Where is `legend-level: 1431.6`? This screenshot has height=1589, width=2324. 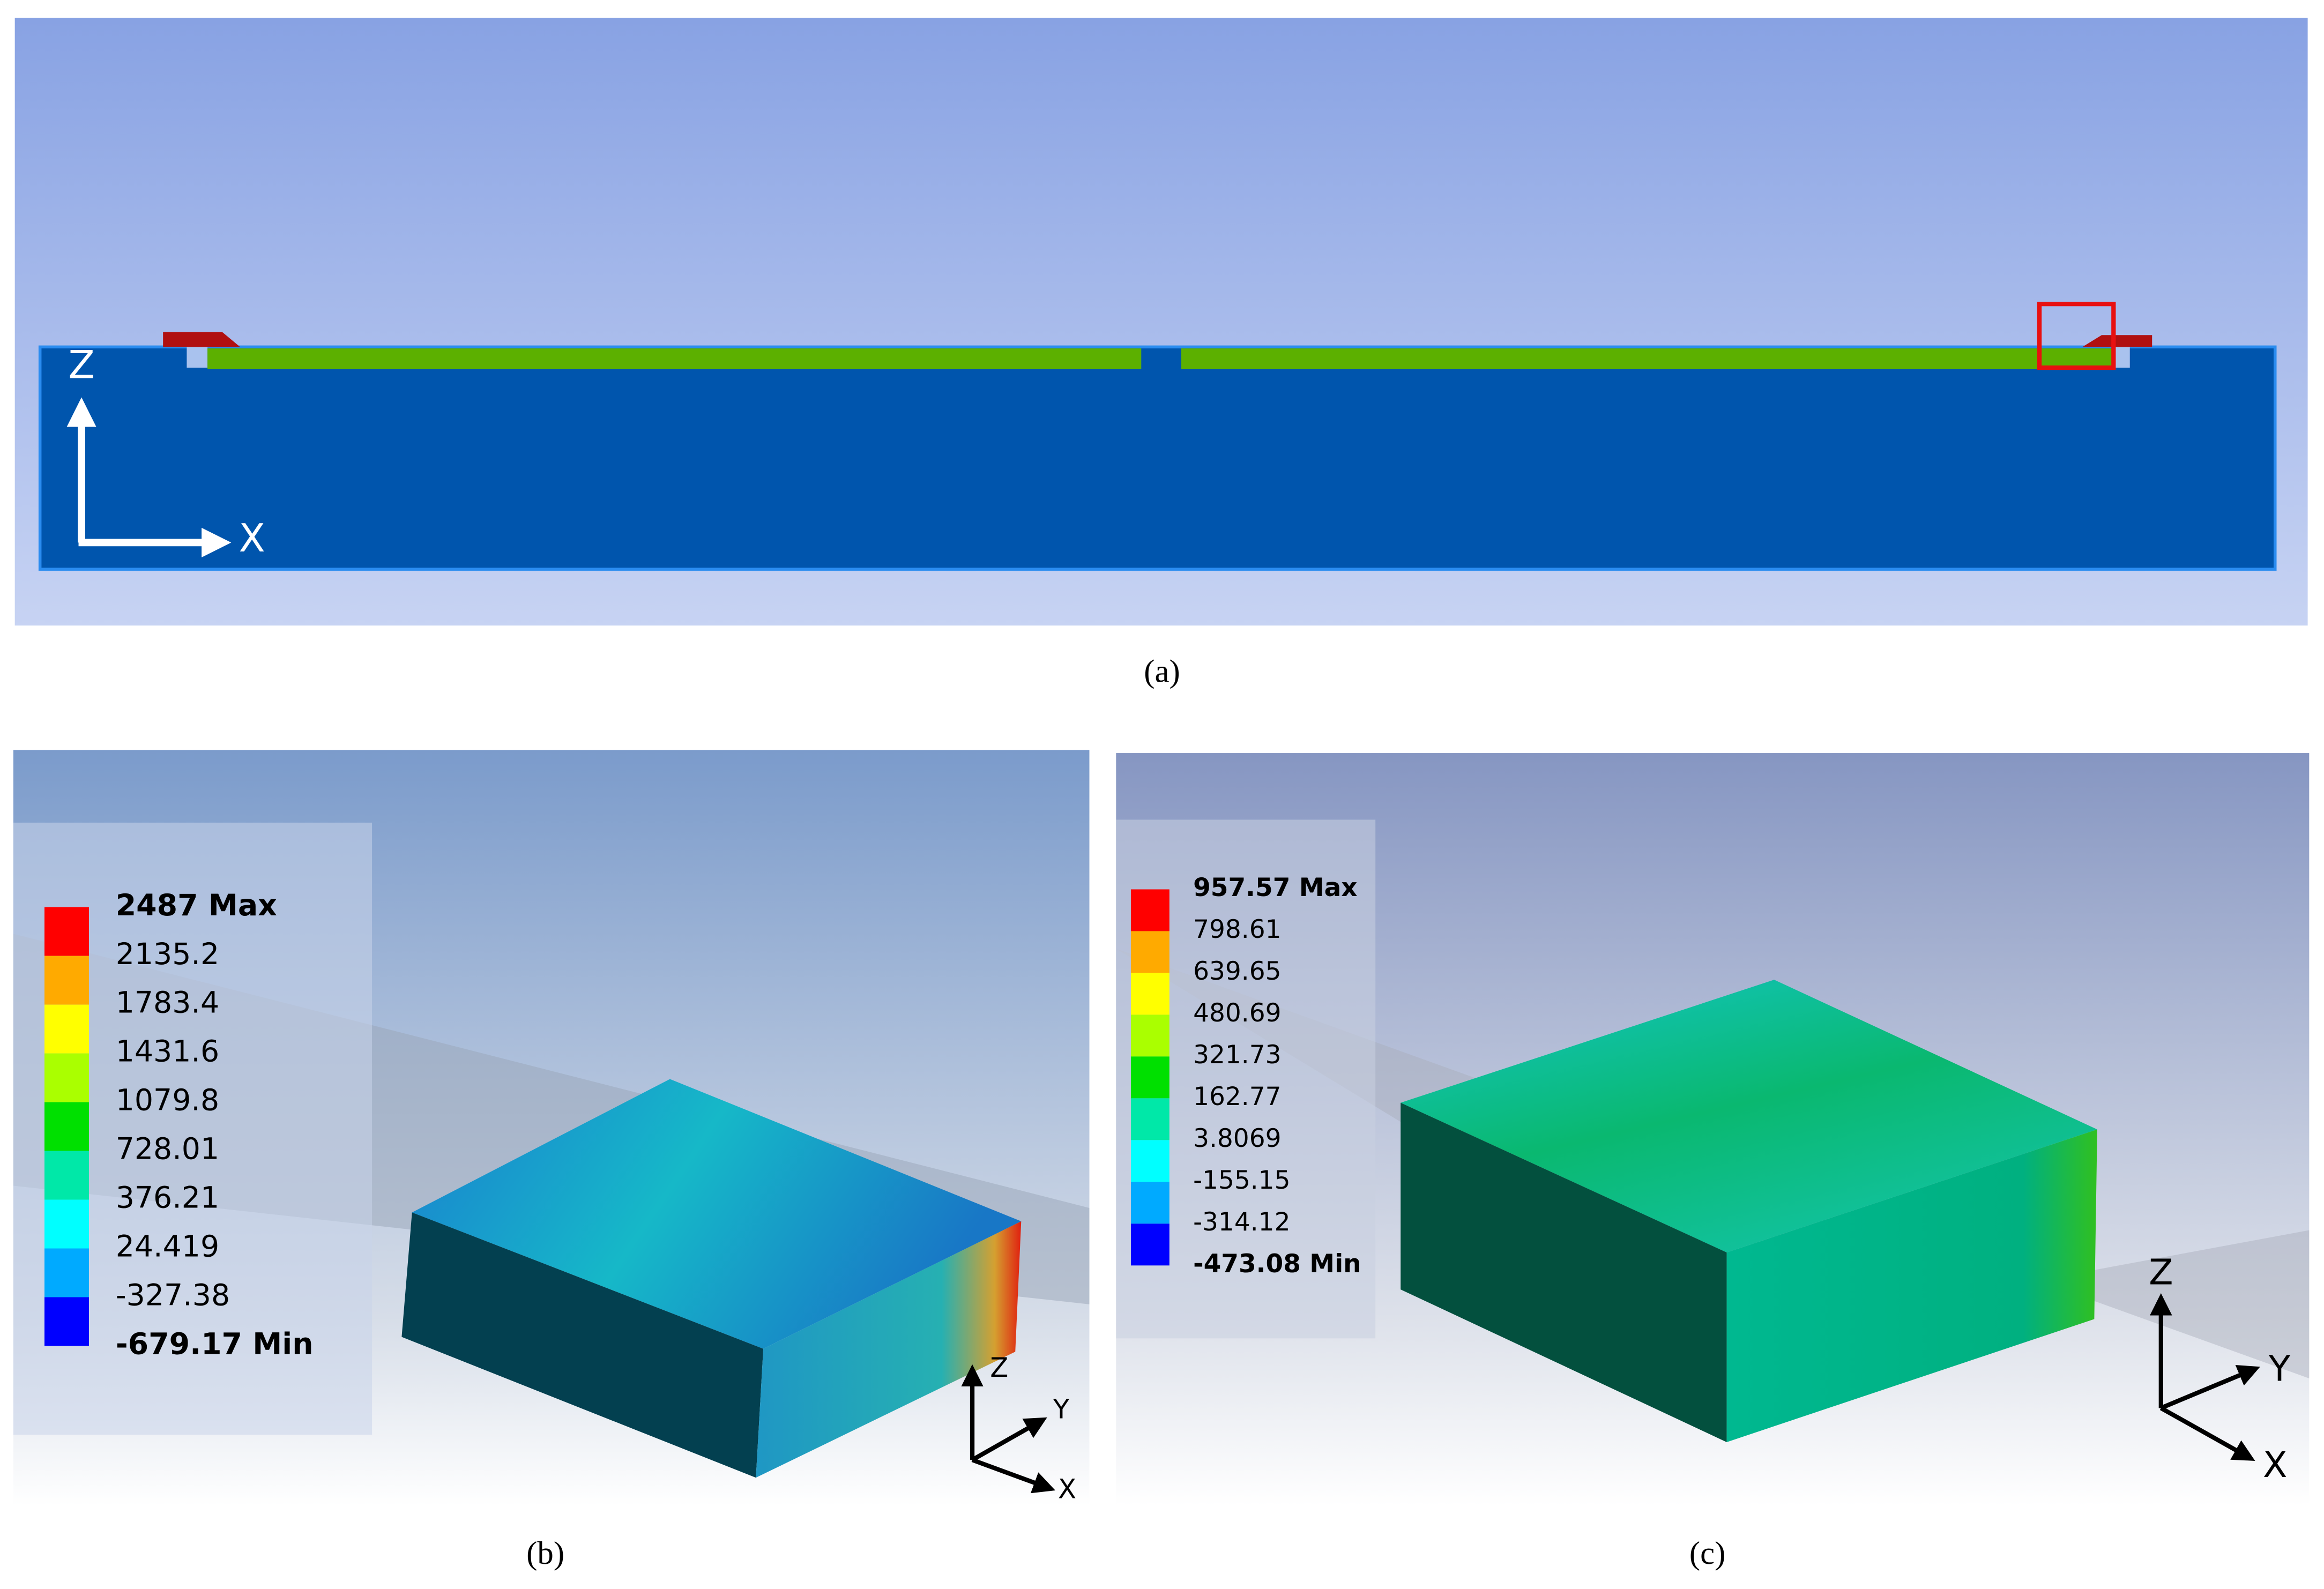 legend-level: 1431.6 is located at coordinates (168, 1052).